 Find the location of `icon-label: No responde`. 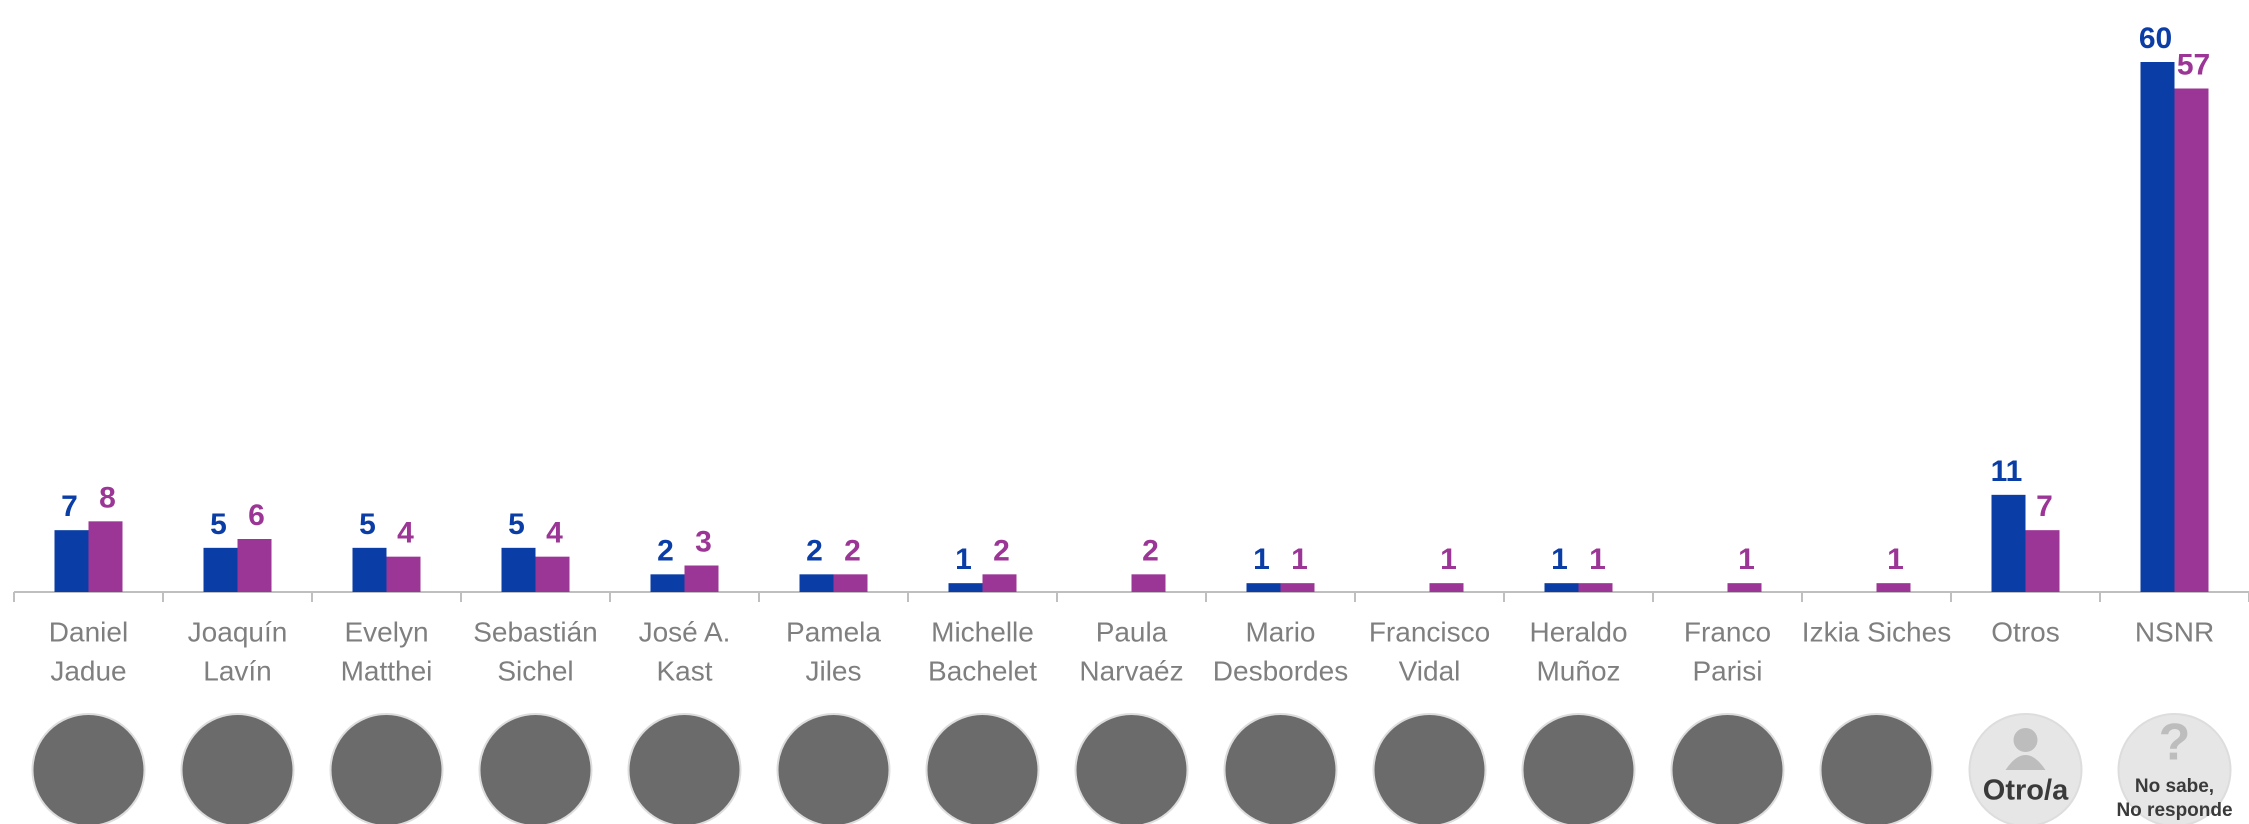

icon-label: No responde is located at coordinates (2174, 810).